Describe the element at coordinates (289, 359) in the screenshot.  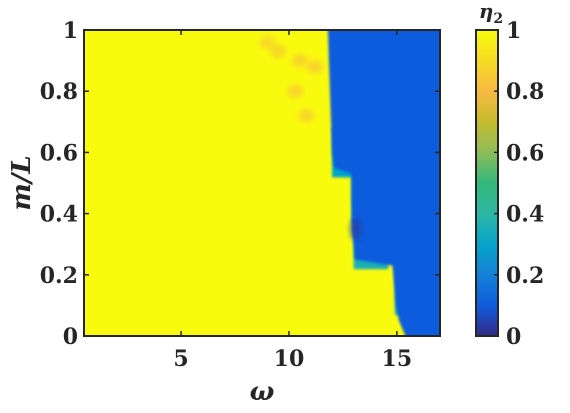
I see `x-tick-label-1: 10` at that location.